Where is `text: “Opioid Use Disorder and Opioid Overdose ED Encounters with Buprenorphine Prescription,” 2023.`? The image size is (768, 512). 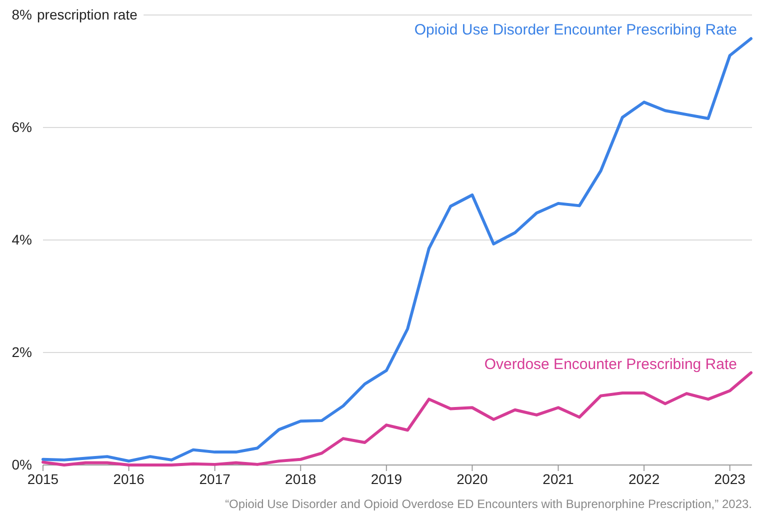 text: “Opioid Use Disorder and Opioid Overdose ED Encounters with Buprenorphine Prescription,” 2023. is located at coordinates (488, 504).